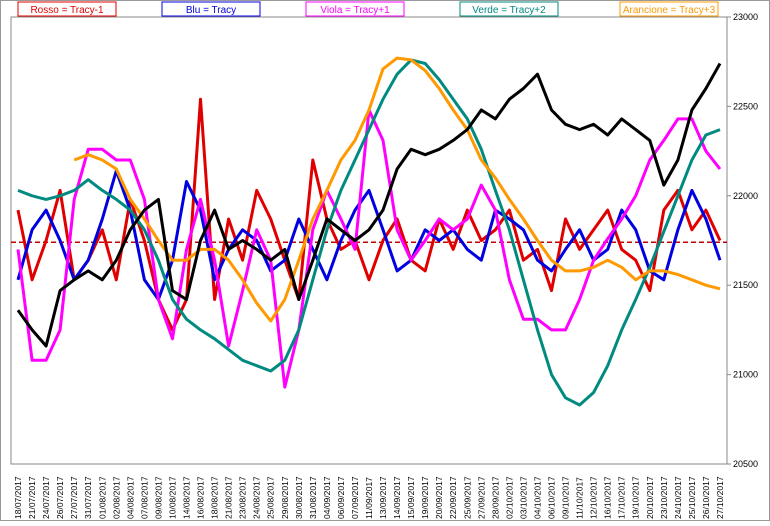 The image size is (770, 526). Describe the element at coordinates (664, 497) in the screenshot. I see `x-tick-label: 23/10/2017` at that location.